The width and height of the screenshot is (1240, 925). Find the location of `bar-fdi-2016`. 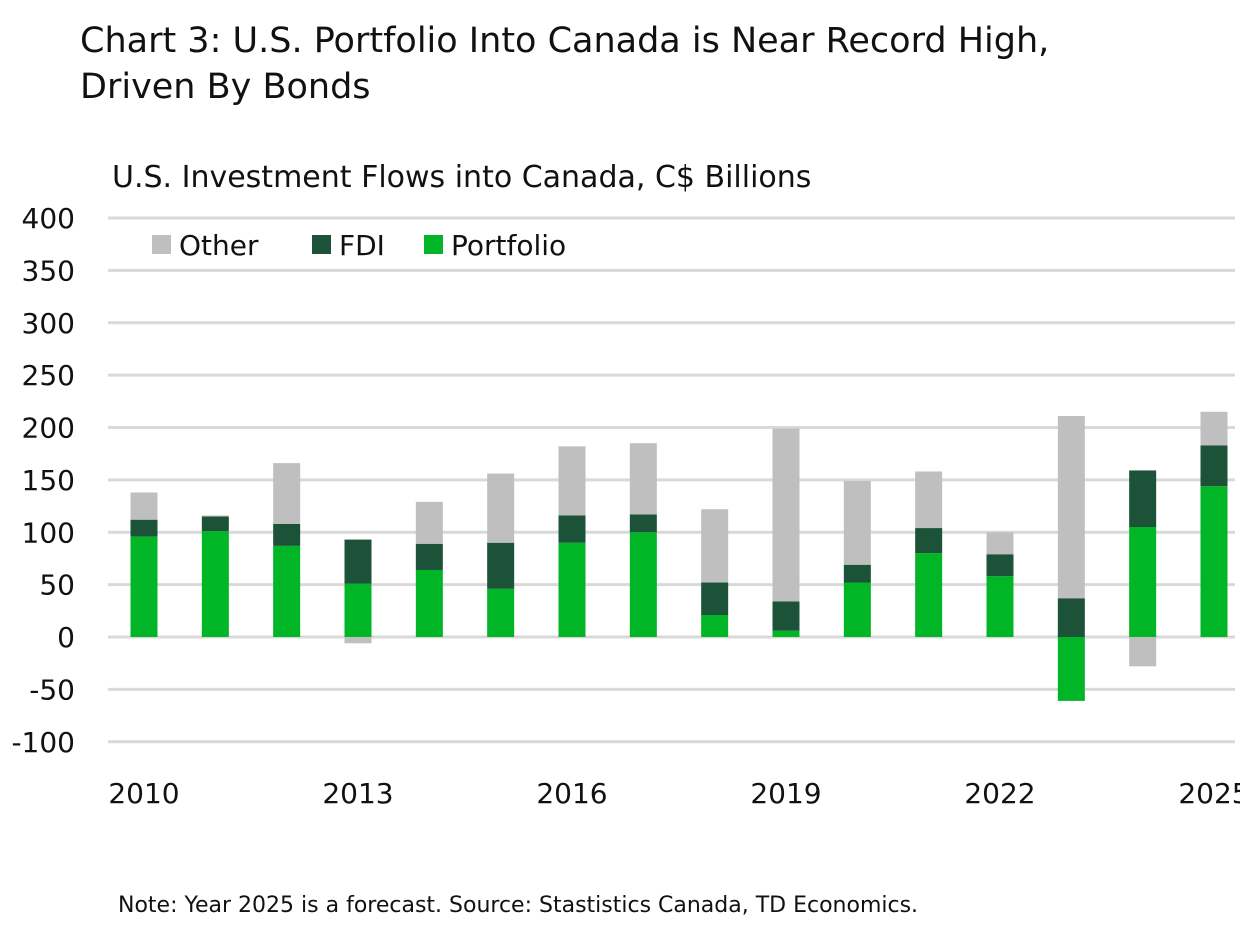

bar-fdi-2016 is located at coordinates (572, 529).